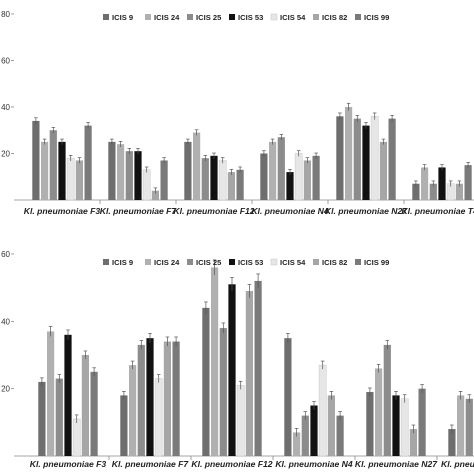  Describe the element at coordinates (151, 464) in the screenshot. I see `category-label: Kl. pneumoniae F7` at that location.